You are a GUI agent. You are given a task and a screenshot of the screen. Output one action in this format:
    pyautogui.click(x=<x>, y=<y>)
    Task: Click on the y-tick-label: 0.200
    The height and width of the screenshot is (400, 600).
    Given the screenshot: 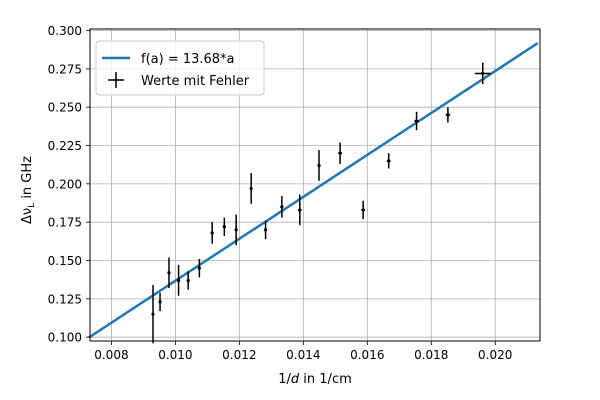 What is the action you would take?
    pyautogui.click(x=65, y=184)
    